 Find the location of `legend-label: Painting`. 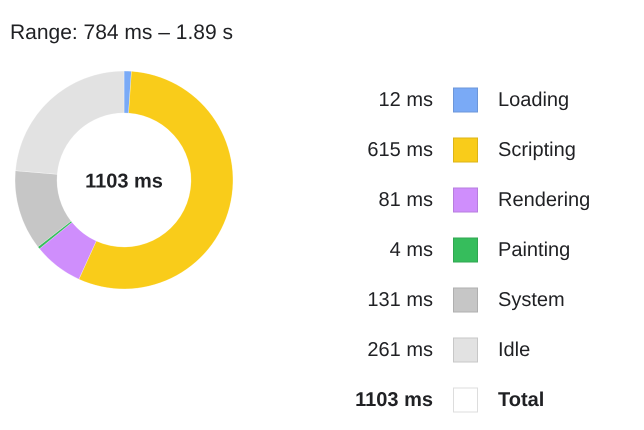

legend-label: Painting is located at coordinates (534, 250).